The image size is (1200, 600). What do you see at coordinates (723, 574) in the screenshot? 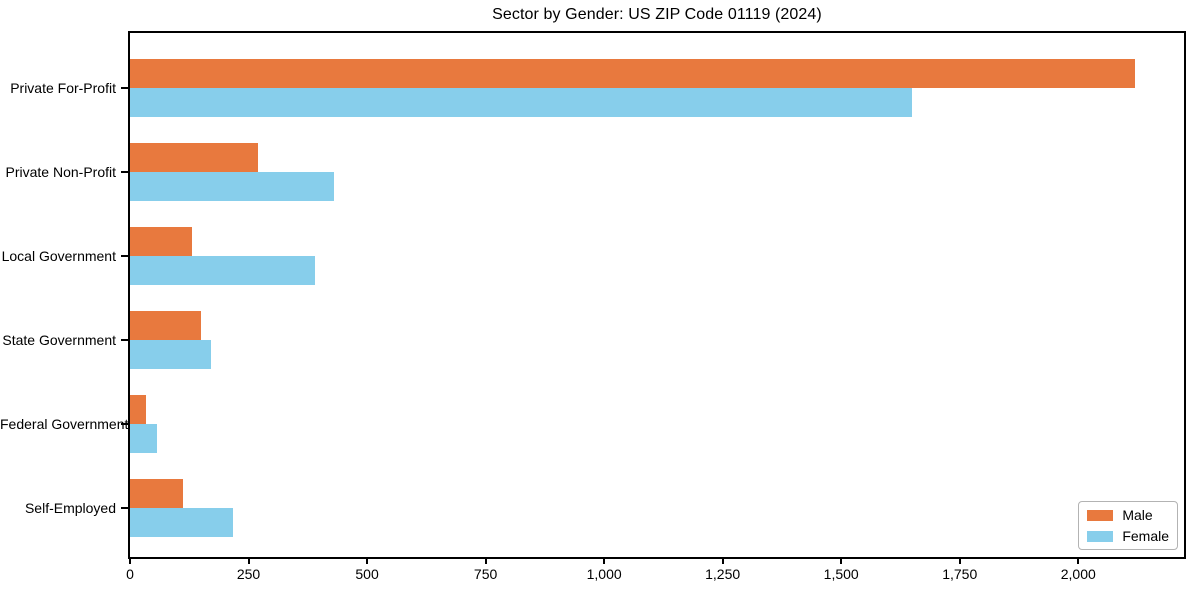
I see `x-tick-label: 1,250` at bounding box center [723, 574].